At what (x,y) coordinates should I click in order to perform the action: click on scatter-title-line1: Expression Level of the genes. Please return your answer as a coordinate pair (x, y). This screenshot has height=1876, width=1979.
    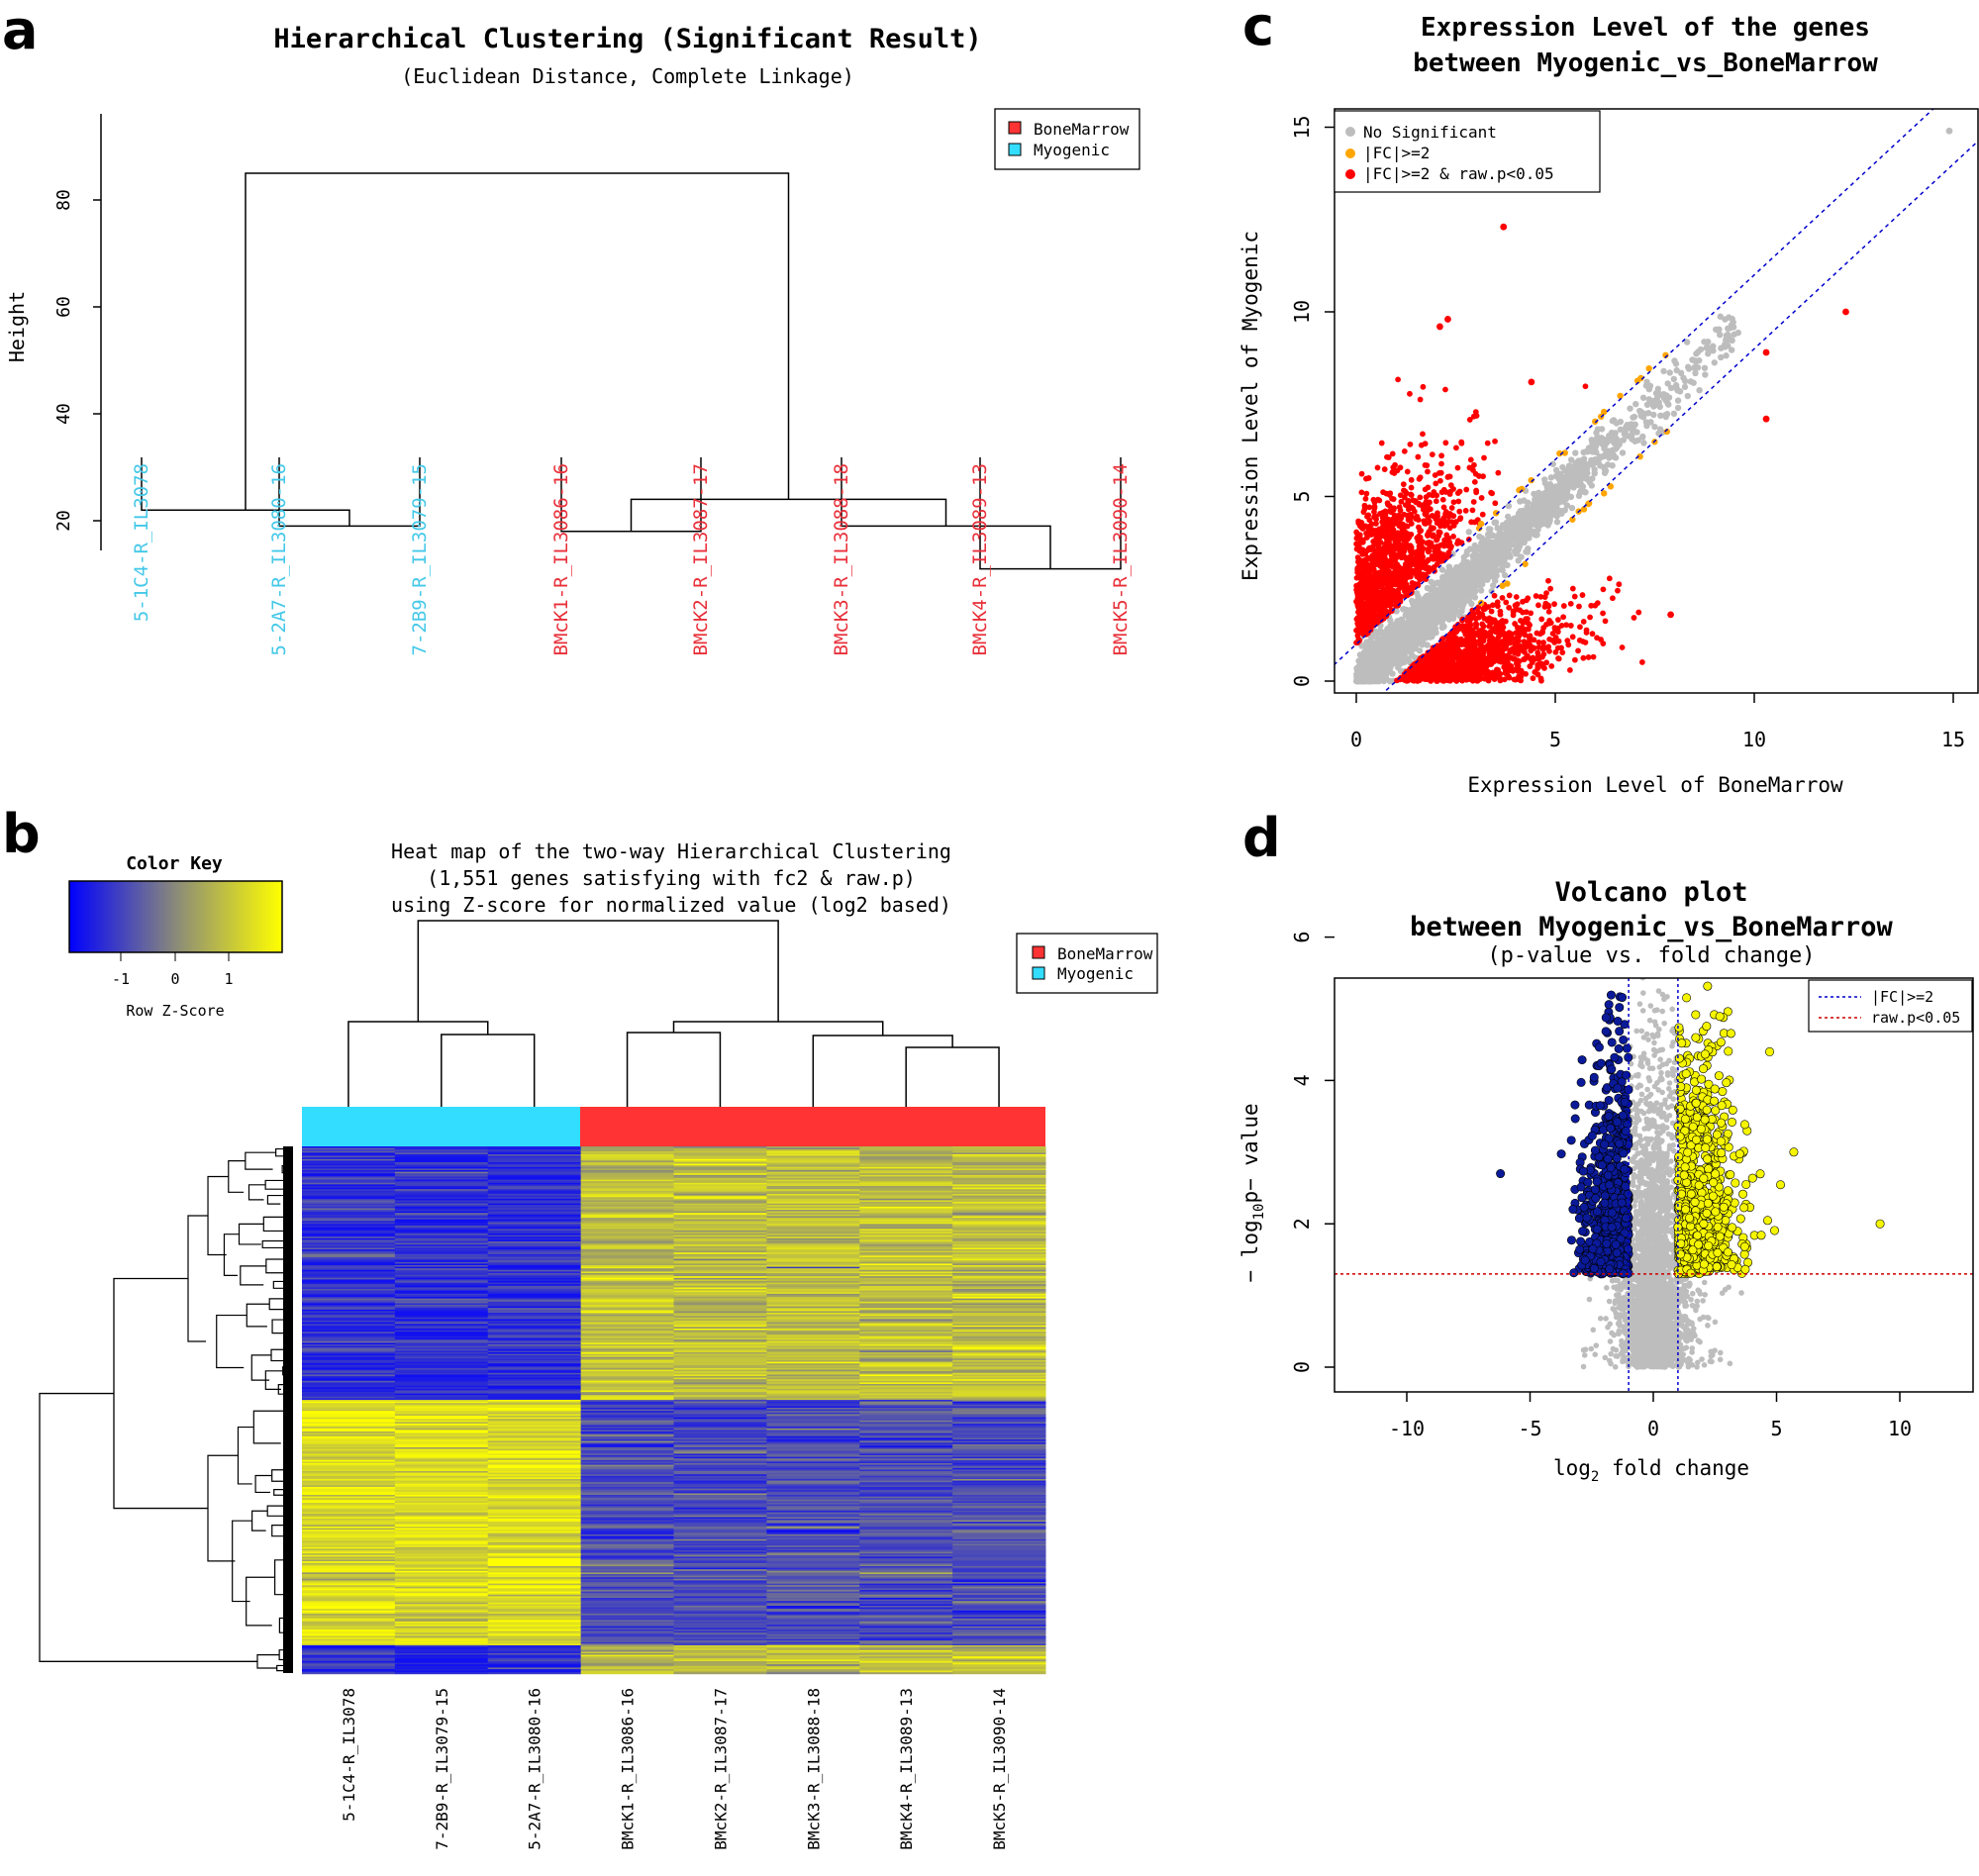
    Looking at the image, I should click on (1645, 28).